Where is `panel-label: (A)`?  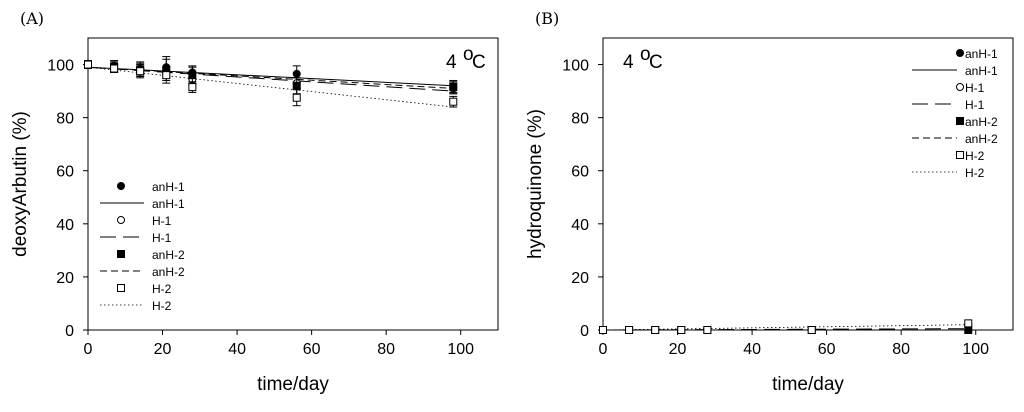 panel-label: (A) is located at coordinates (32, 18).